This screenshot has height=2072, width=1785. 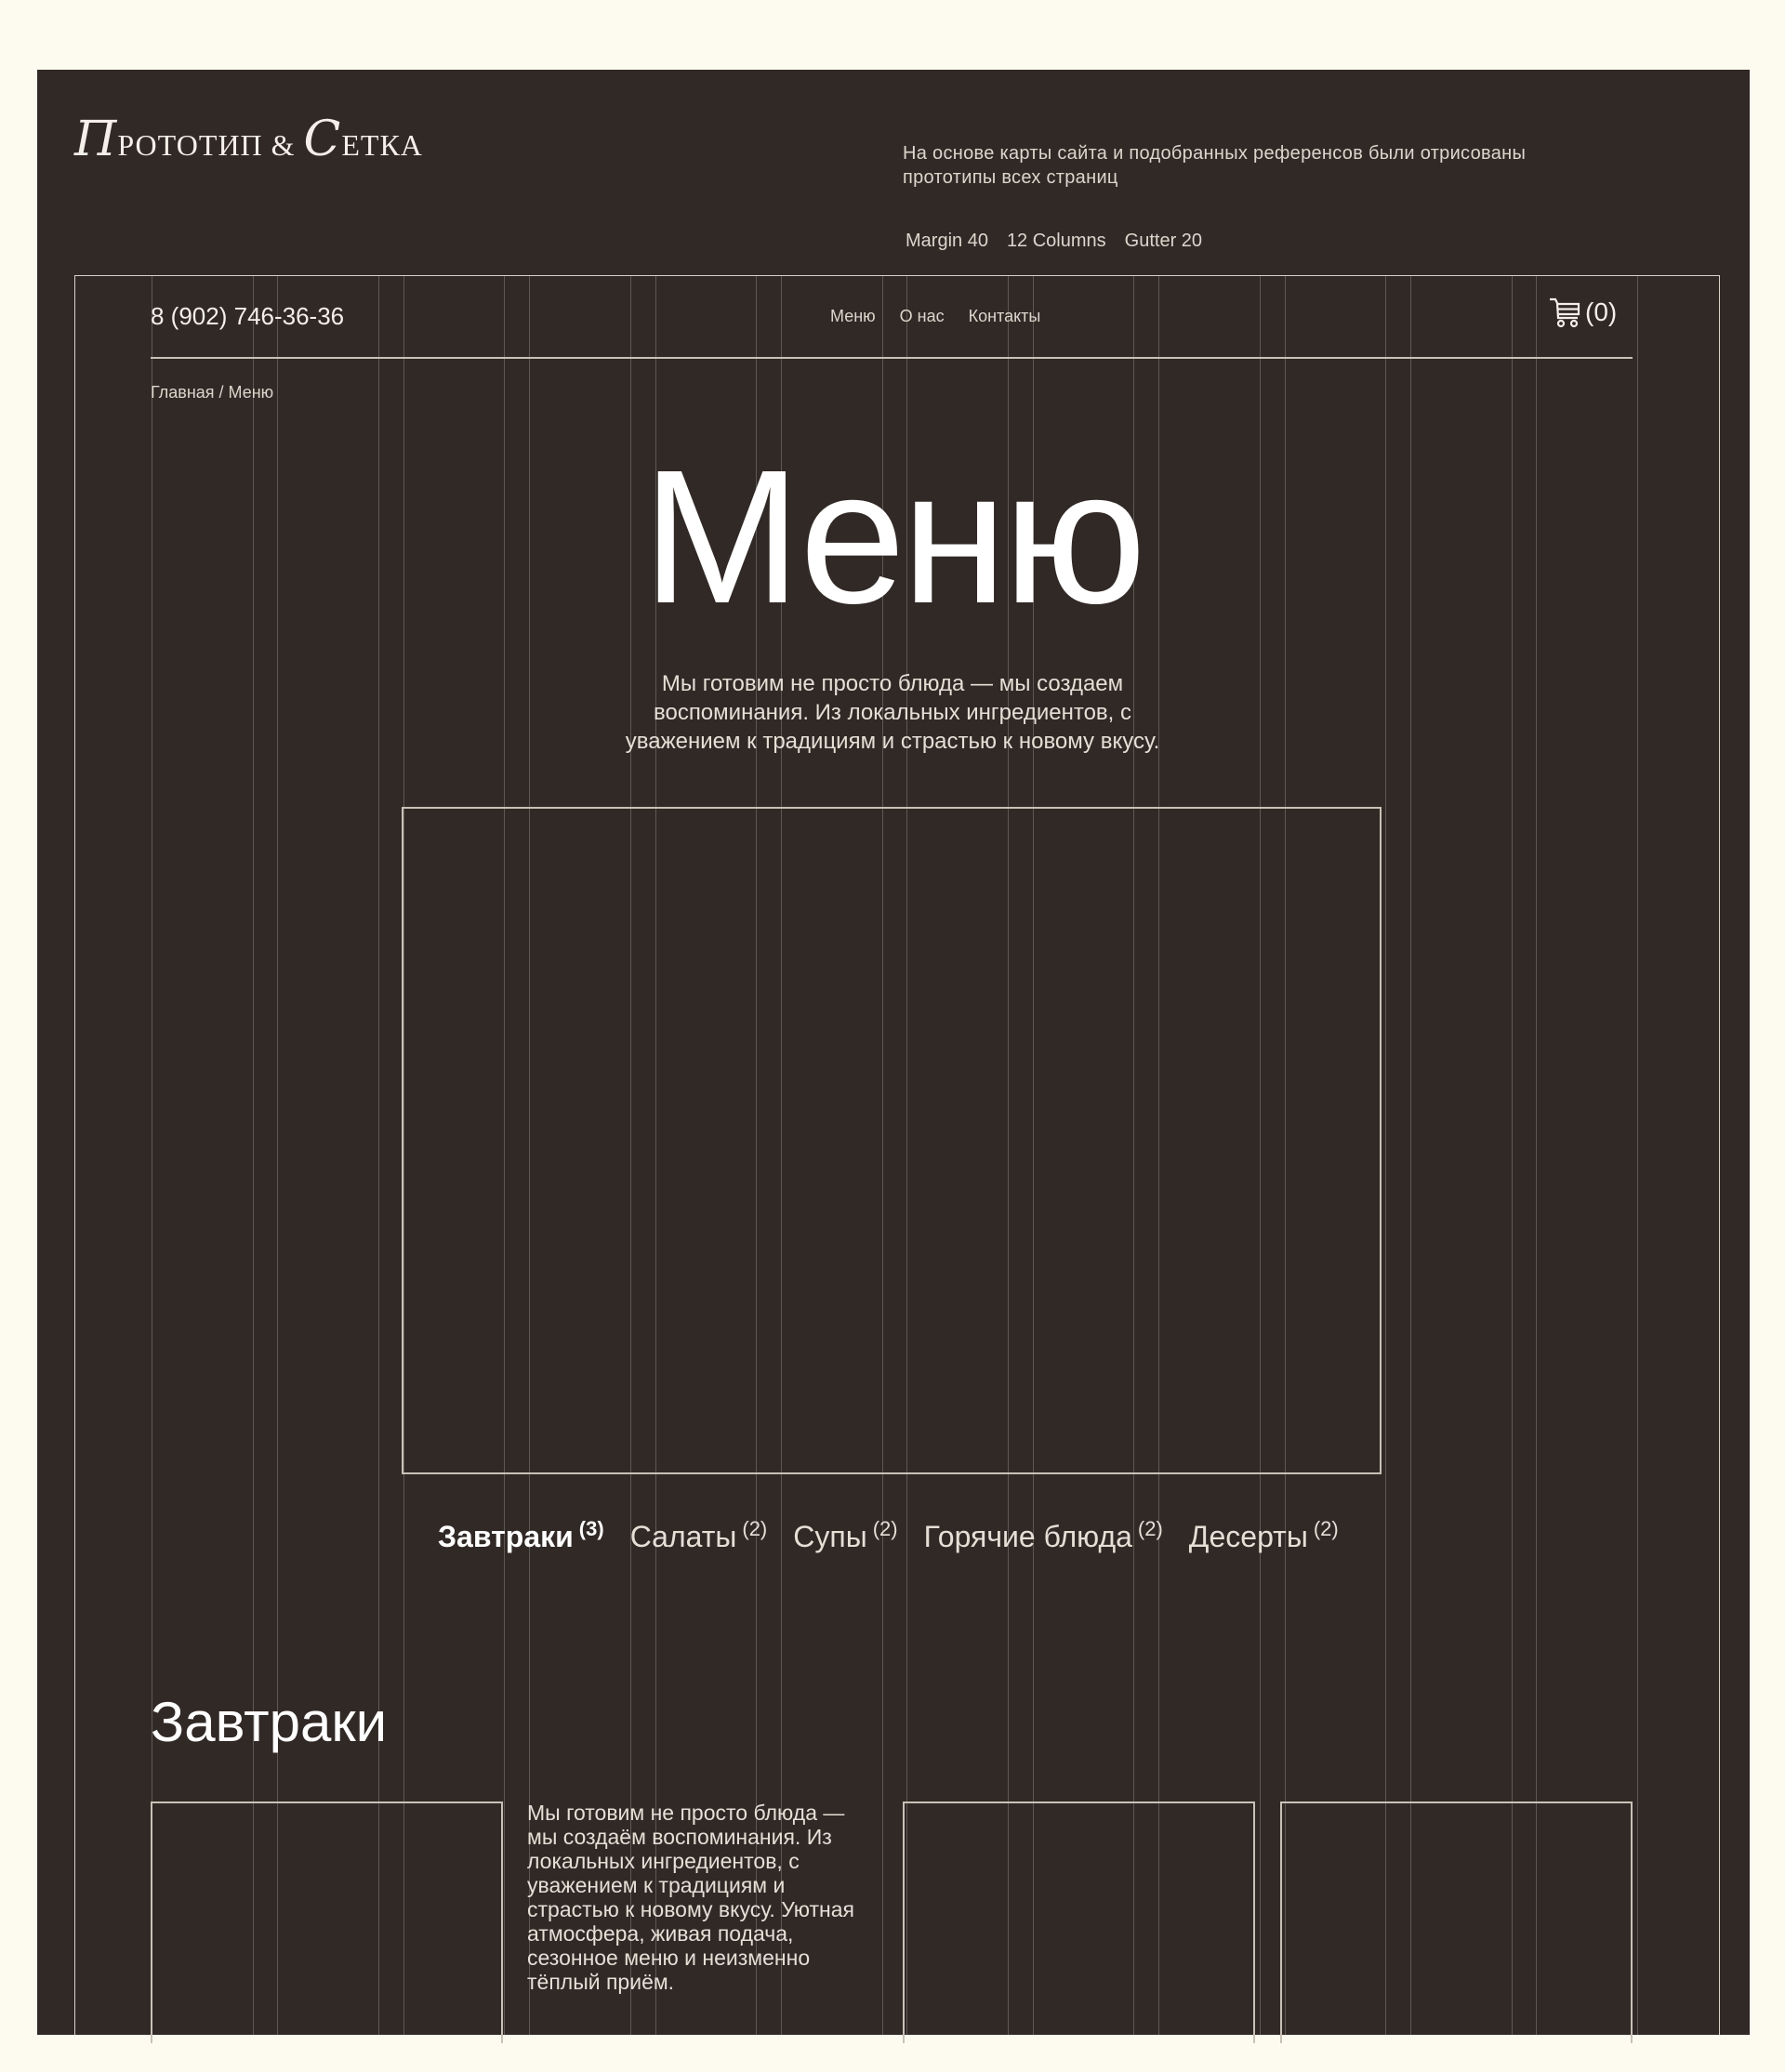 I want to click on logo: ПРОТОТИП & СЕТКА, so click(x=249, y=139).